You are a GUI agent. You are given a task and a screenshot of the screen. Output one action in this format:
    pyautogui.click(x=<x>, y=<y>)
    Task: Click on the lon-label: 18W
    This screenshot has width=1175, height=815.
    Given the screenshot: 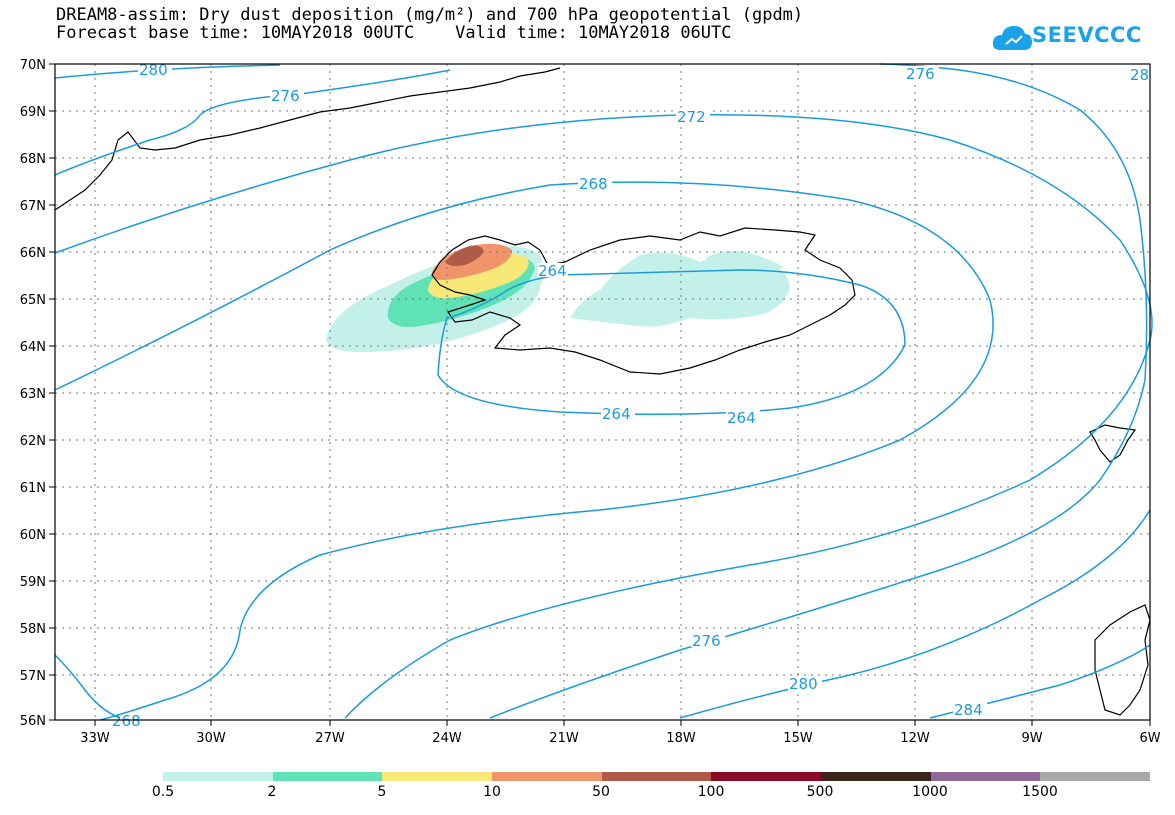 What is the action you would take?
    pyautogui.click(x=681, y=738)
    